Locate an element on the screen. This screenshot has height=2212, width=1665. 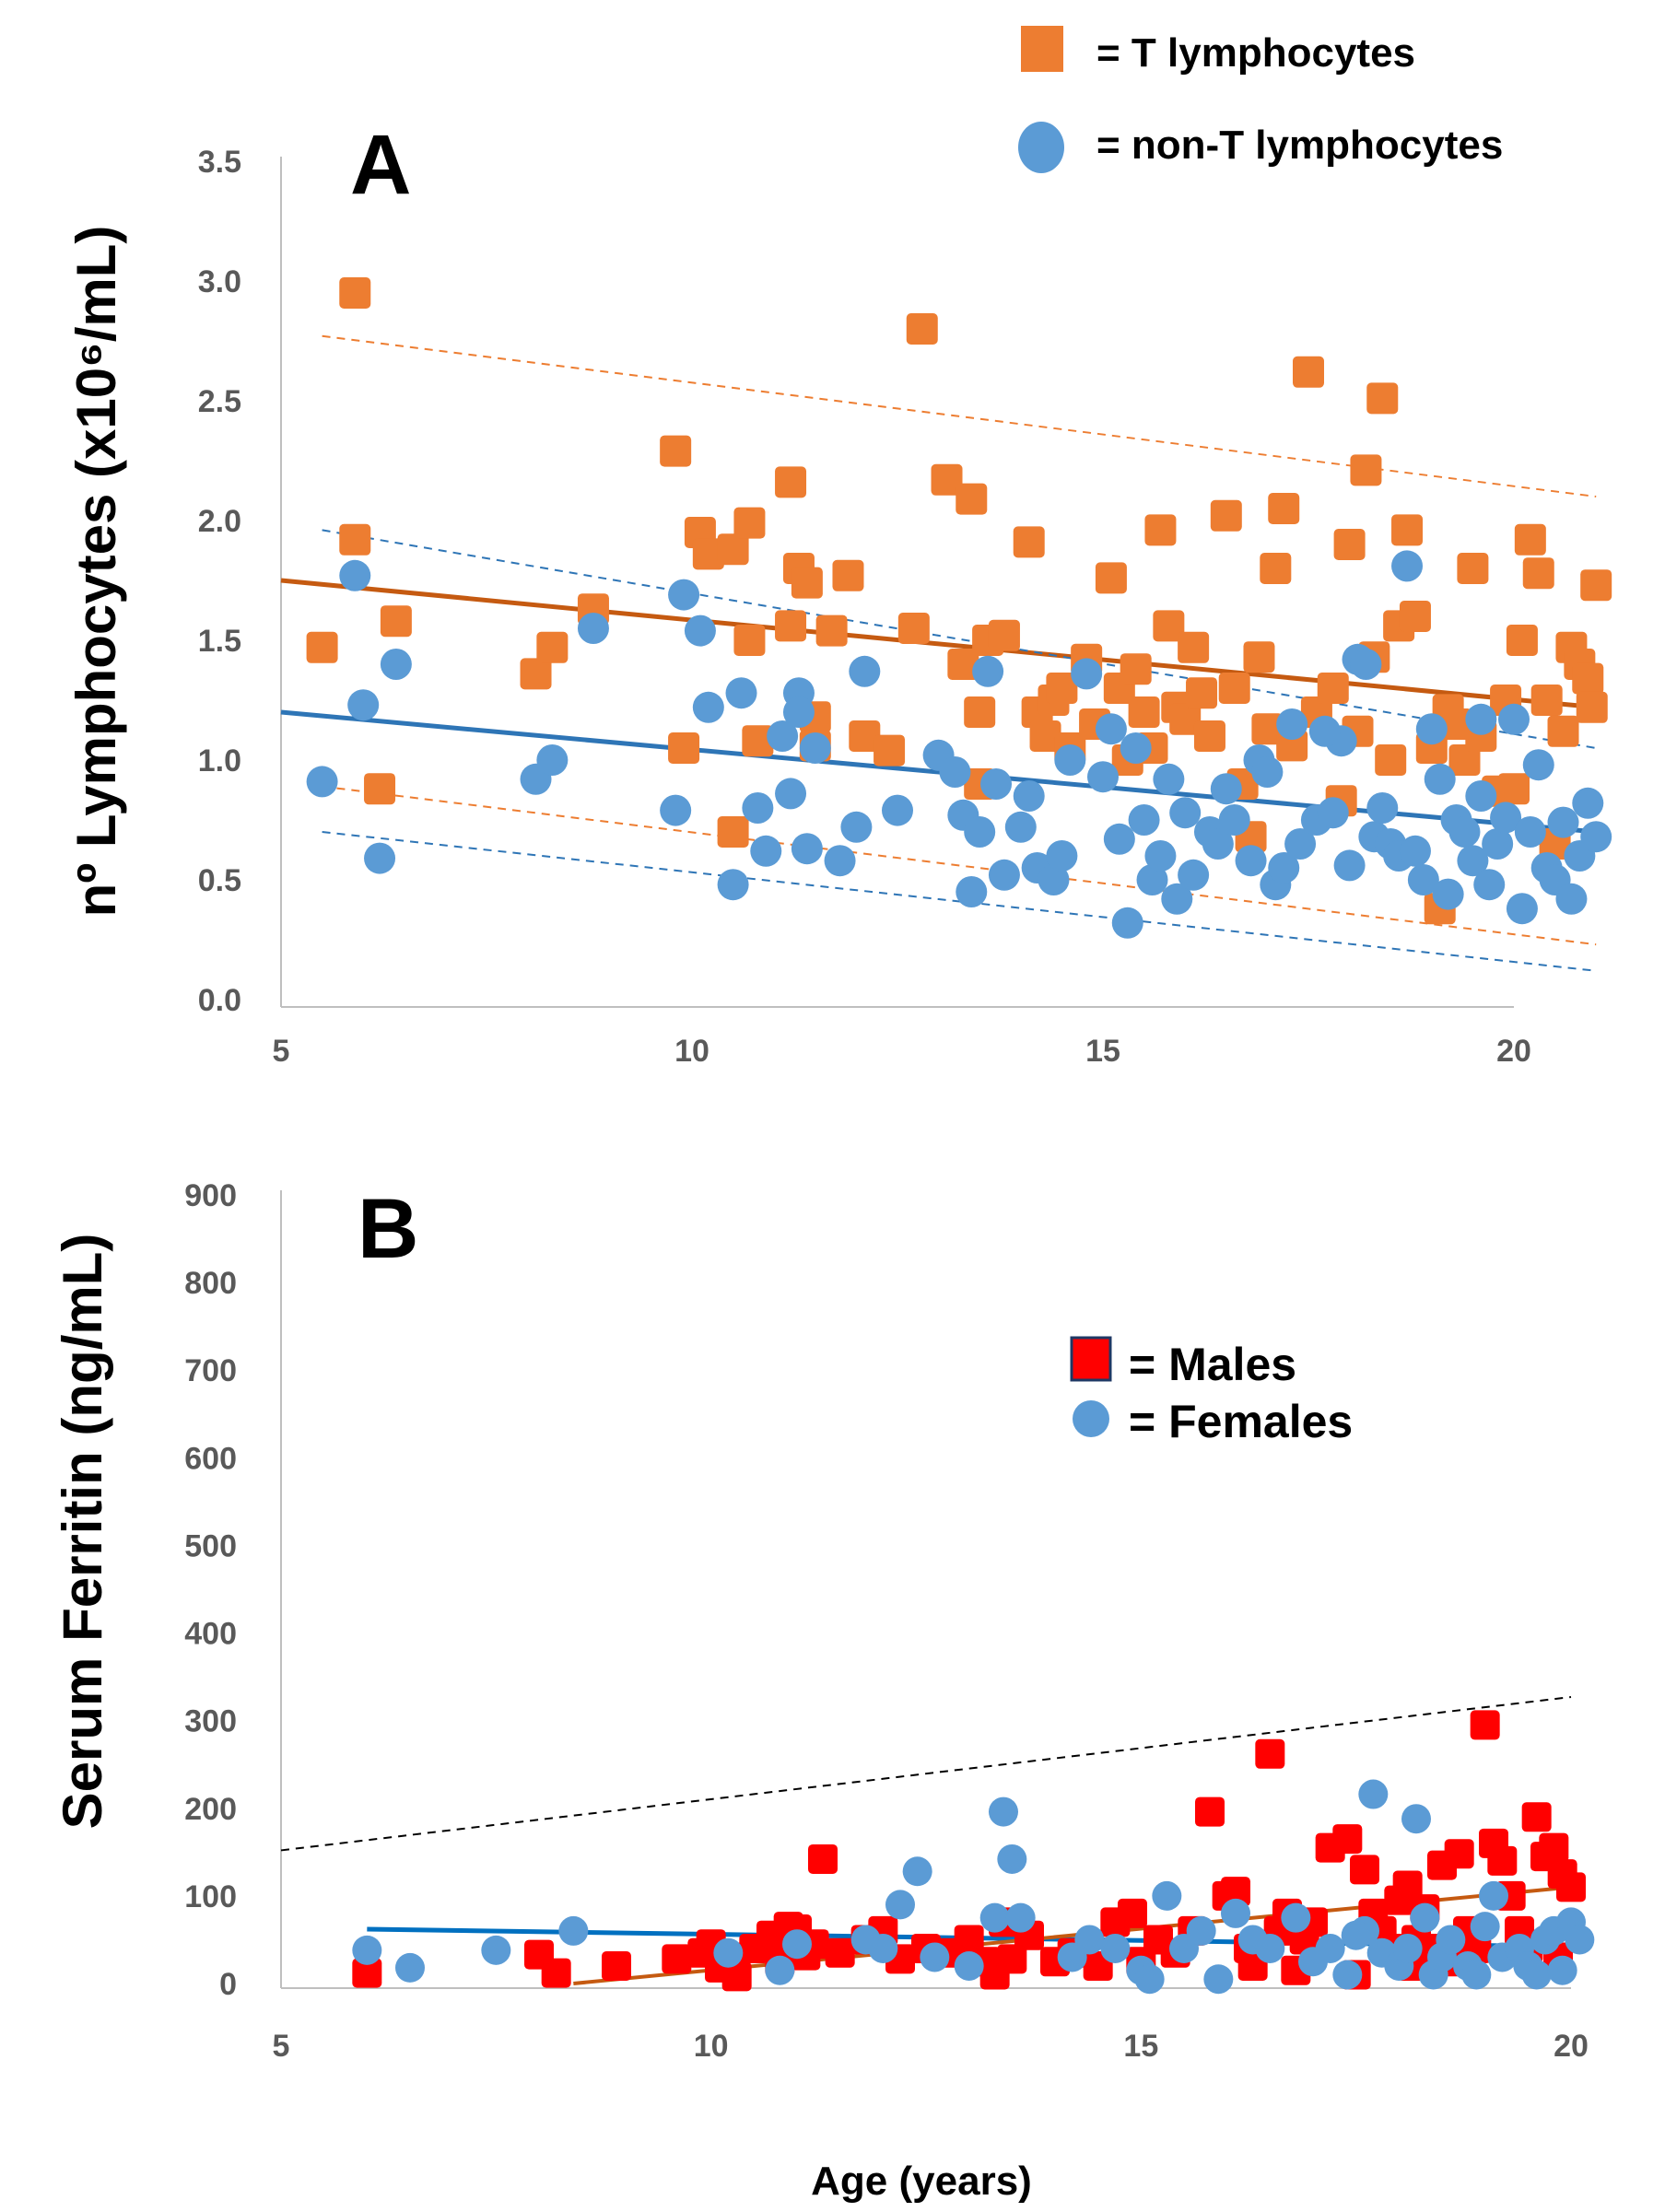
panel-a-series-non-t-lymphocytes is located at coordinates (959, 744).